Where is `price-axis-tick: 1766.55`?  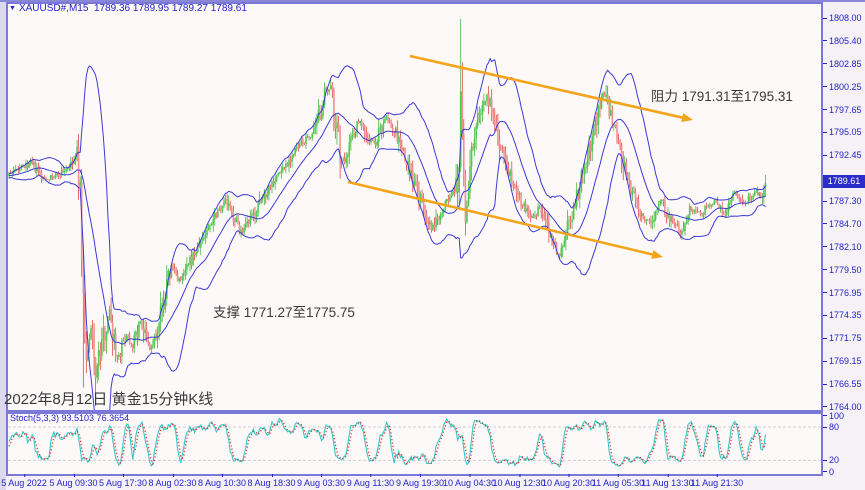
price-axis-tick: 1766.55 is located at coordinates (842, 384).